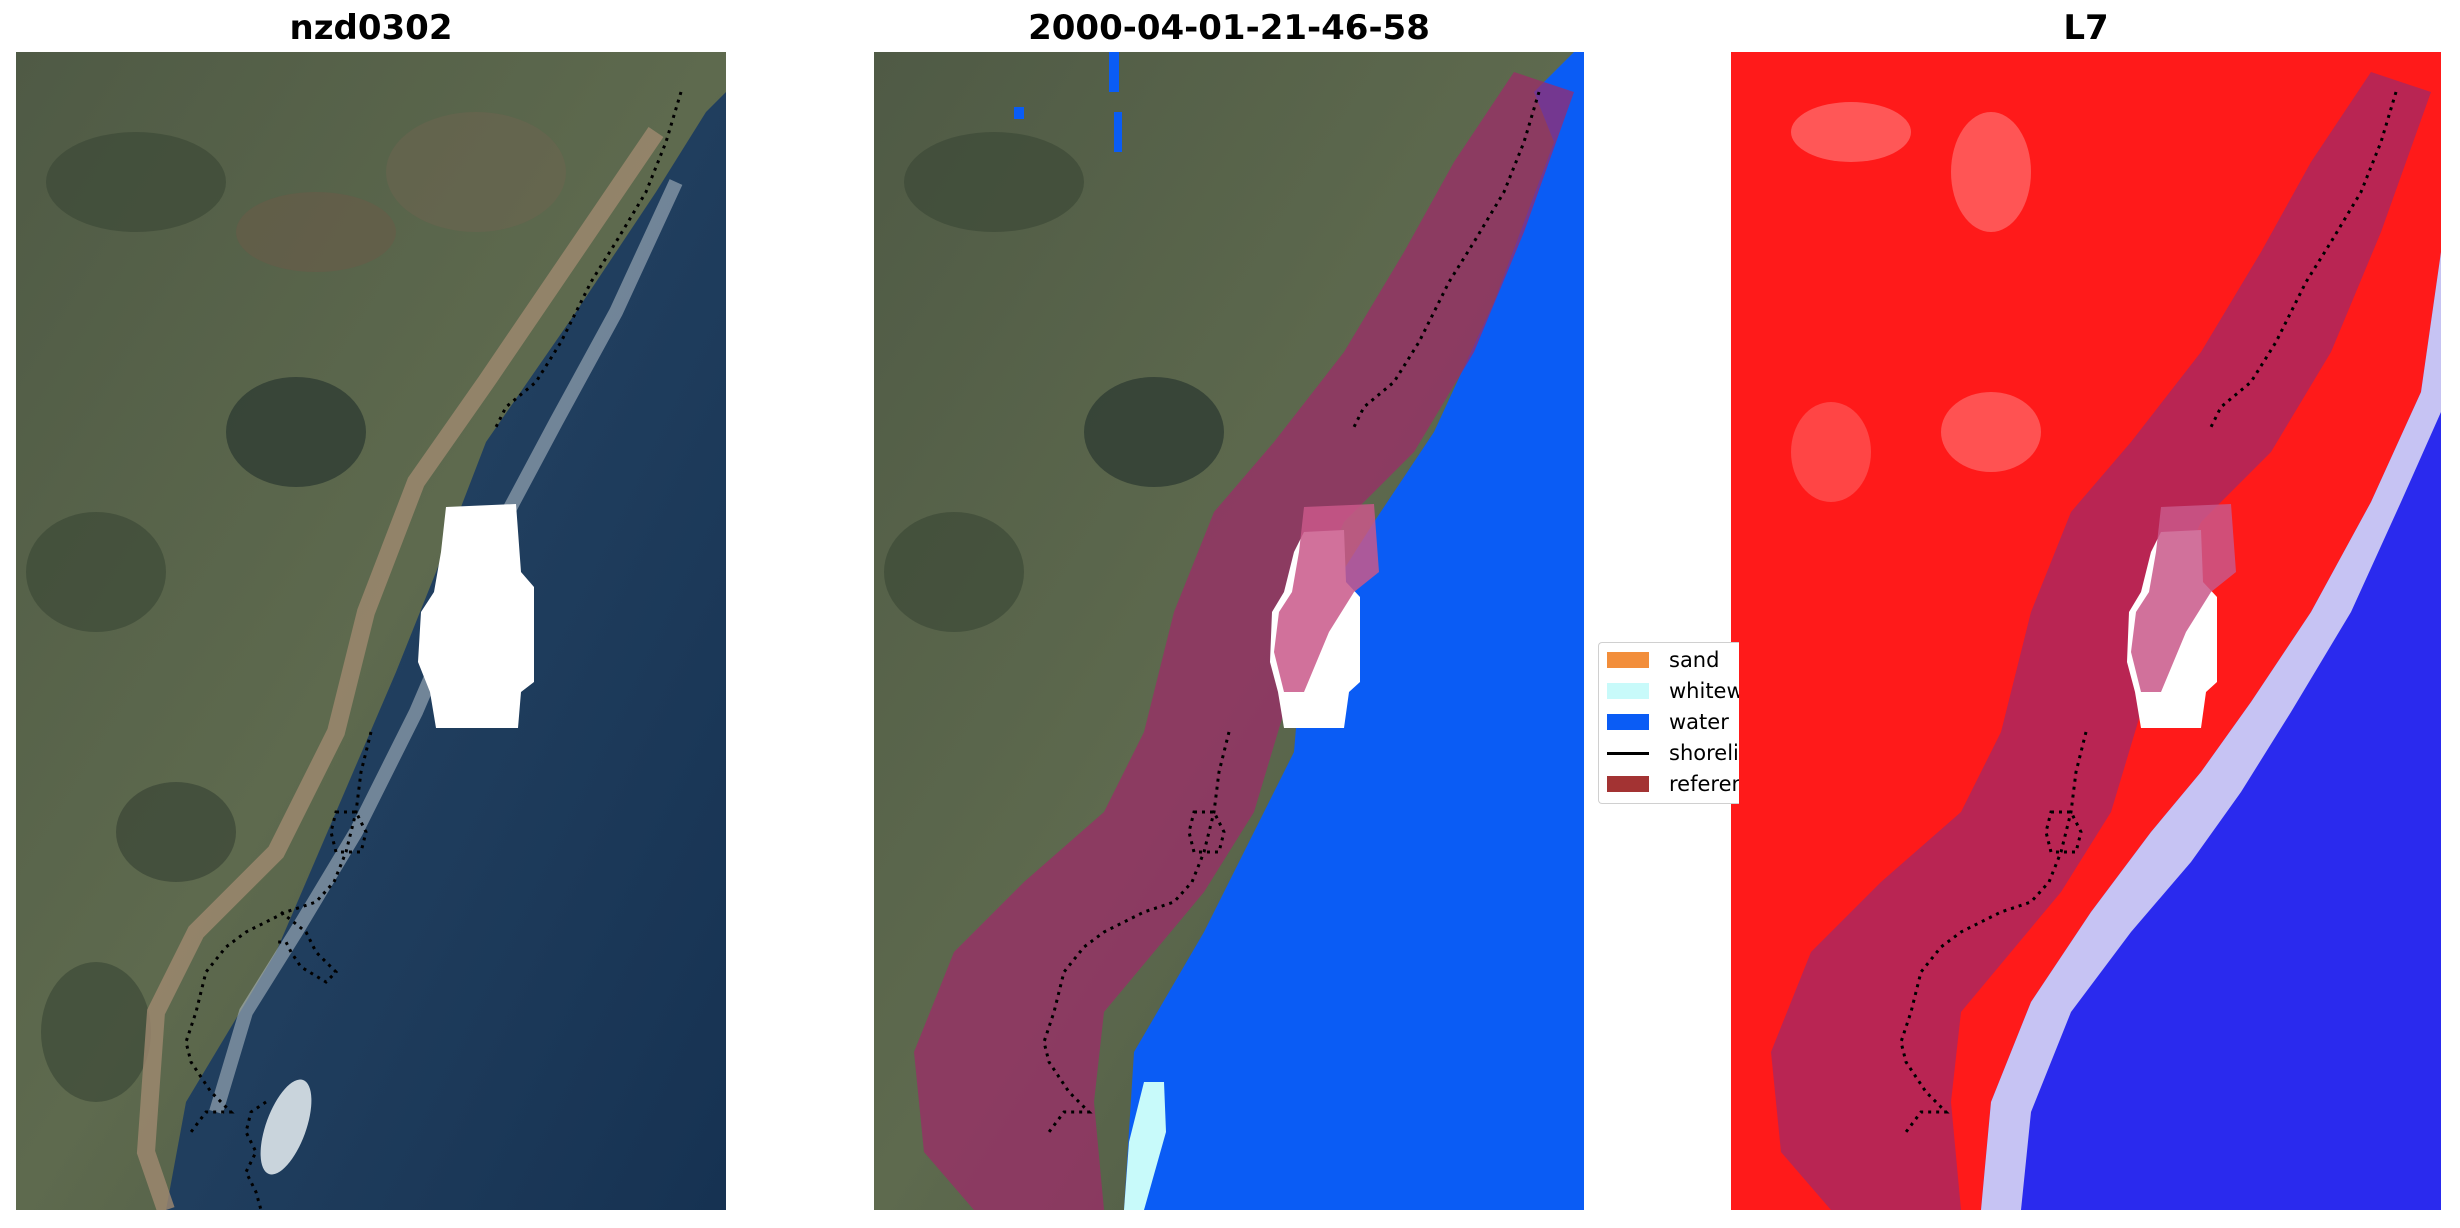 Image resolution: width=2460 pixels, height=1228 pixels. What do you see at coordinates (1628, 691) in the screenshot?
I see `whitewater-swatch` at bounding box center [1628, 691].